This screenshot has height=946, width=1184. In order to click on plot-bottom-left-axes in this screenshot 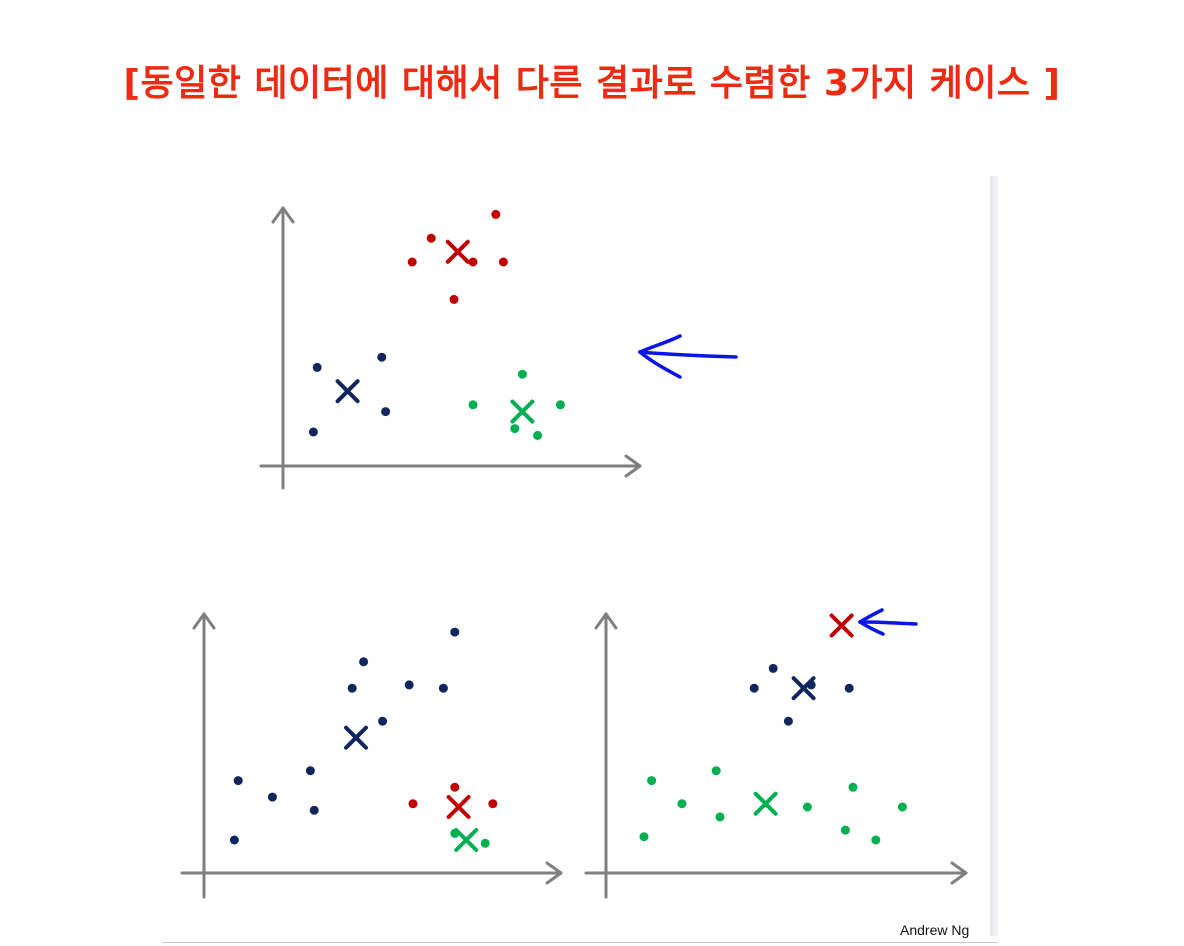, I will do `click(371, 755)`.